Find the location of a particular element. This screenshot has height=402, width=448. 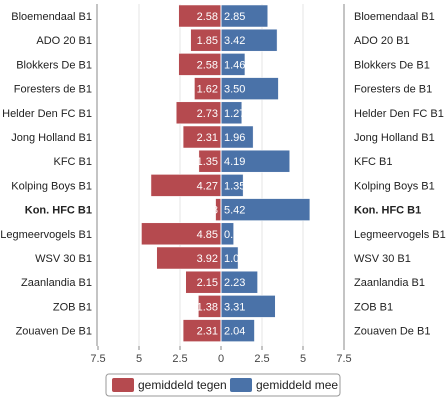

legend: gemiddeld tegen gemiddeld mee is located at coordinates (223, 385).